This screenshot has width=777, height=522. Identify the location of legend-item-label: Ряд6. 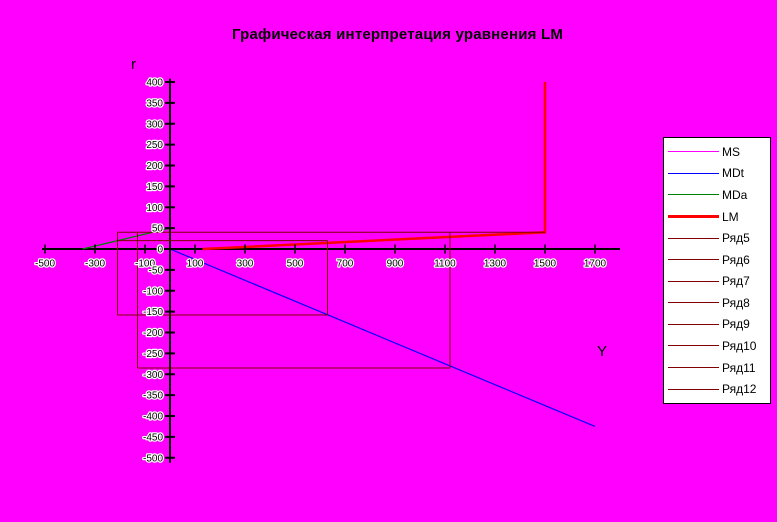
(736, 259).